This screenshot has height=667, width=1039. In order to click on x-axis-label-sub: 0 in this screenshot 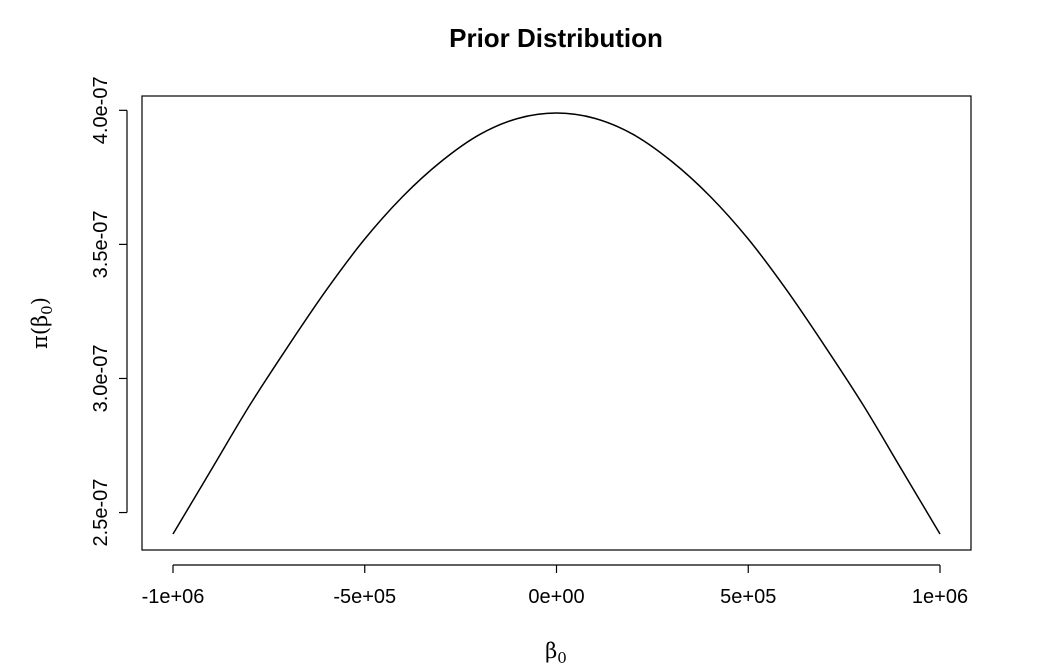, I will do `click(562, 658)`.